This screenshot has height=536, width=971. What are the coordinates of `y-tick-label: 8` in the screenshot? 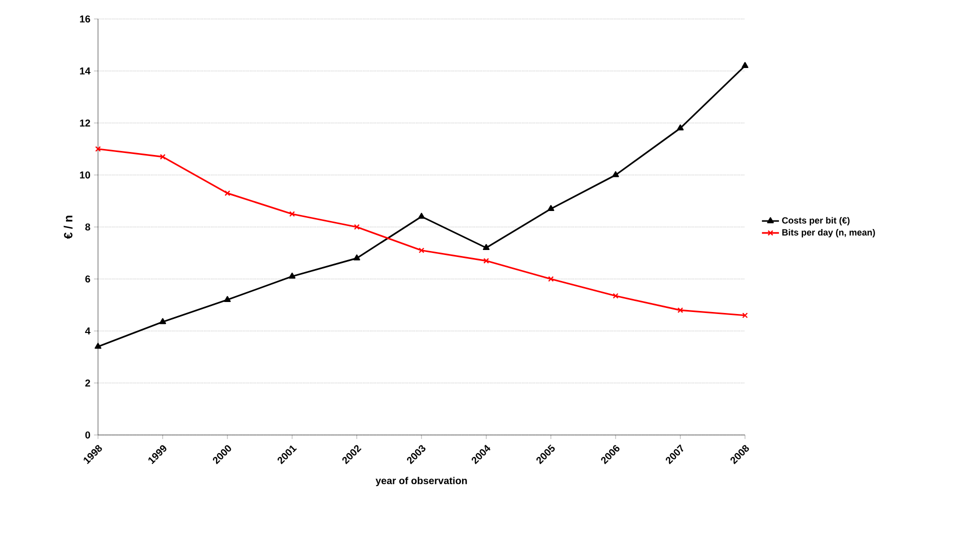 It's located at (87, 227).